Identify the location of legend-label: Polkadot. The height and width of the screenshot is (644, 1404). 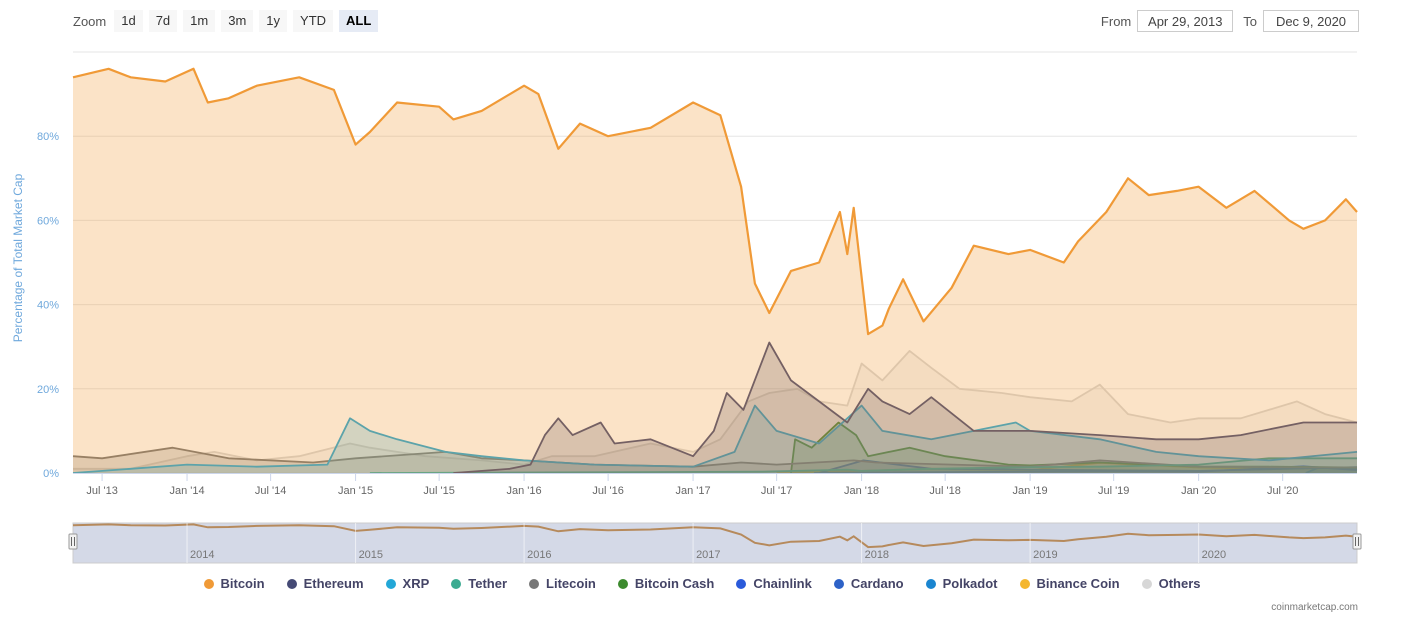
(970, 583).